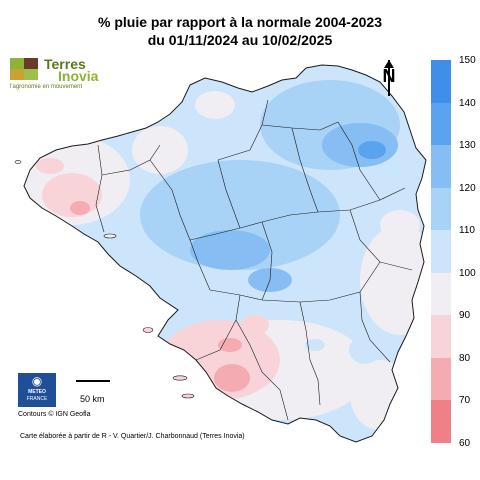 The image size is (480, 480). Describe the element at coordinates (465, 443) in the screenshot. I see `legend-tick-label: 60` at that location.